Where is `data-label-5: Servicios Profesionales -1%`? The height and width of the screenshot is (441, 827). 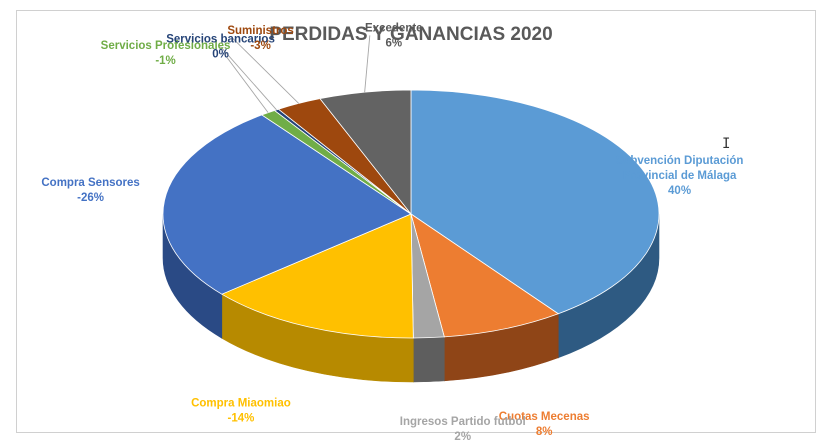 data-label-5: Servicios Profesionales -1% is located at coordinates (166, 53).